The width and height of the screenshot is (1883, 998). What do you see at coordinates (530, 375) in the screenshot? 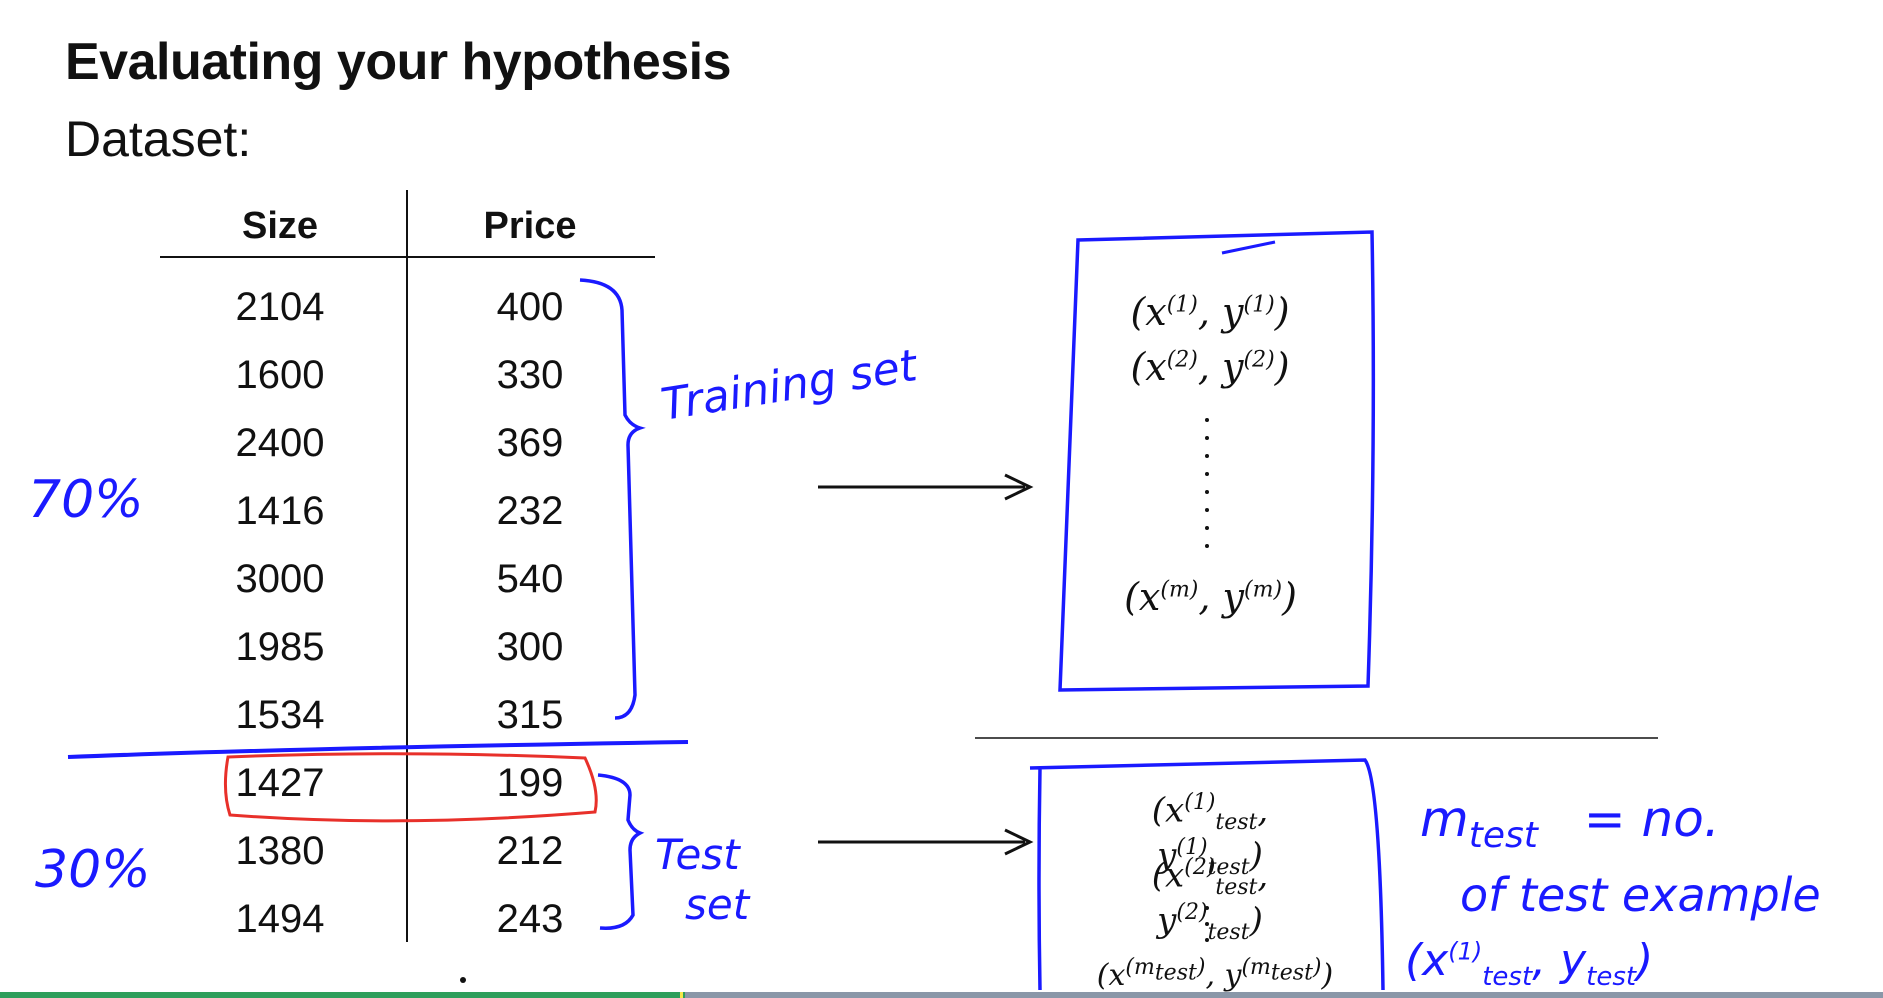
I see `table-cell-price: 330` at bounding box center [530, 375].